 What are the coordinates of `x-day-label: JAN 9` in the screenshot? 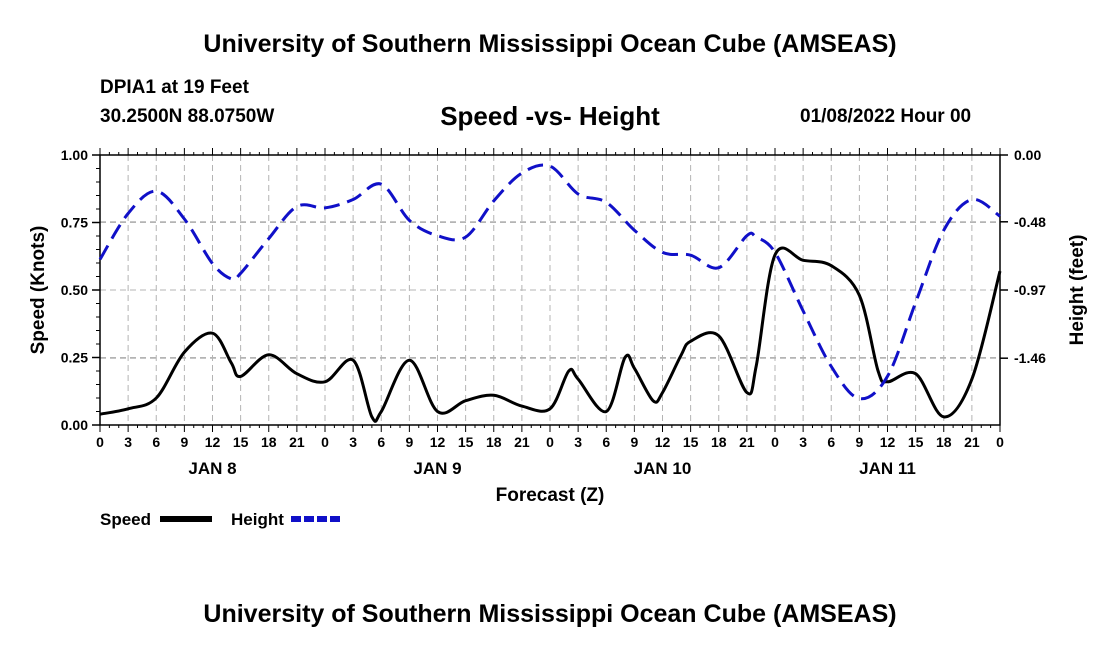 It's located at (437, 468).